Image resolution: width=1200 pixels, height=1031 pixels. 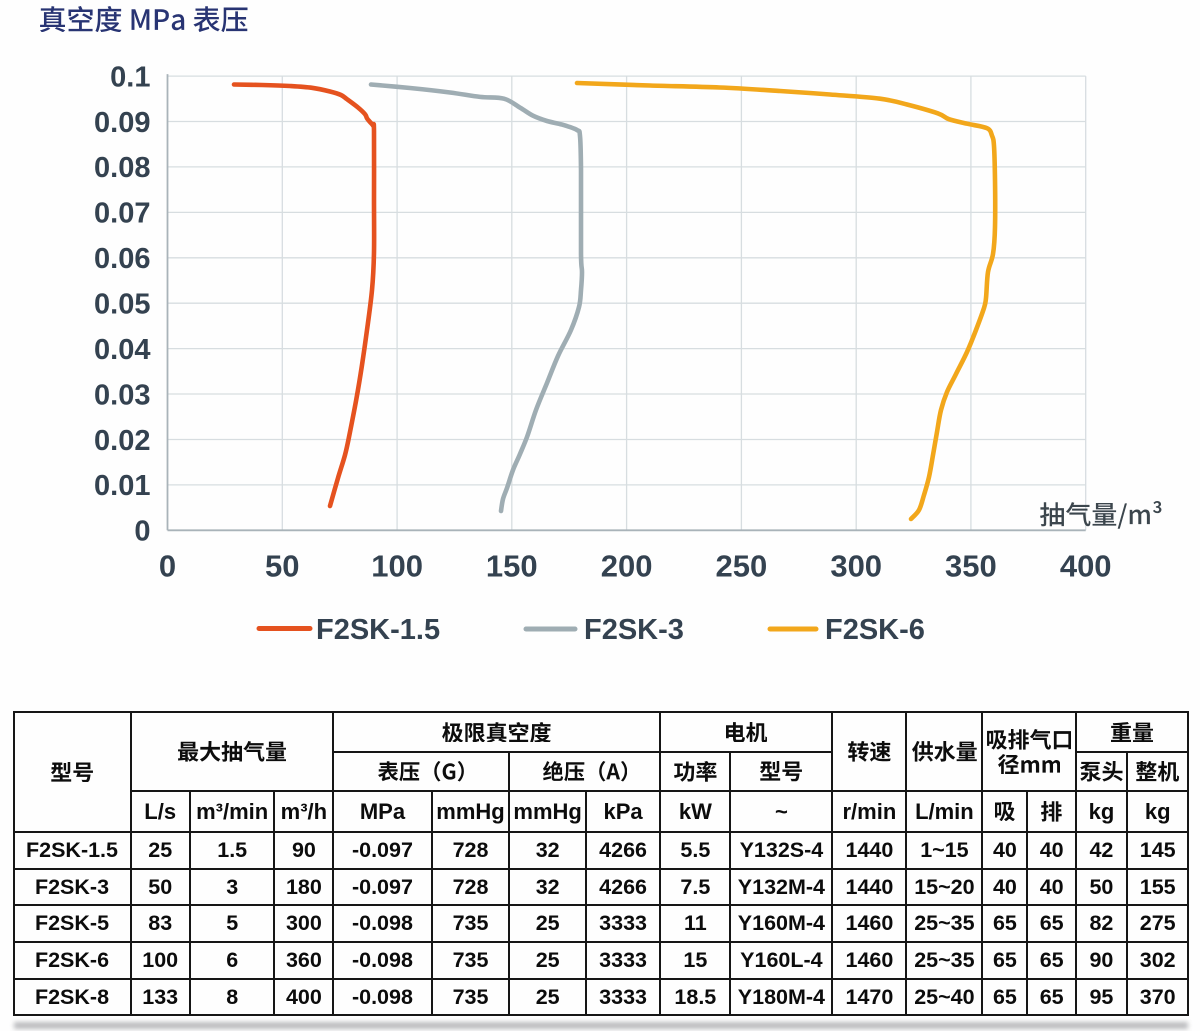 What do you see at coordinates (512, 566) in the screenshot?
I see `svg-text: 150` at bounding box center [512, 566].